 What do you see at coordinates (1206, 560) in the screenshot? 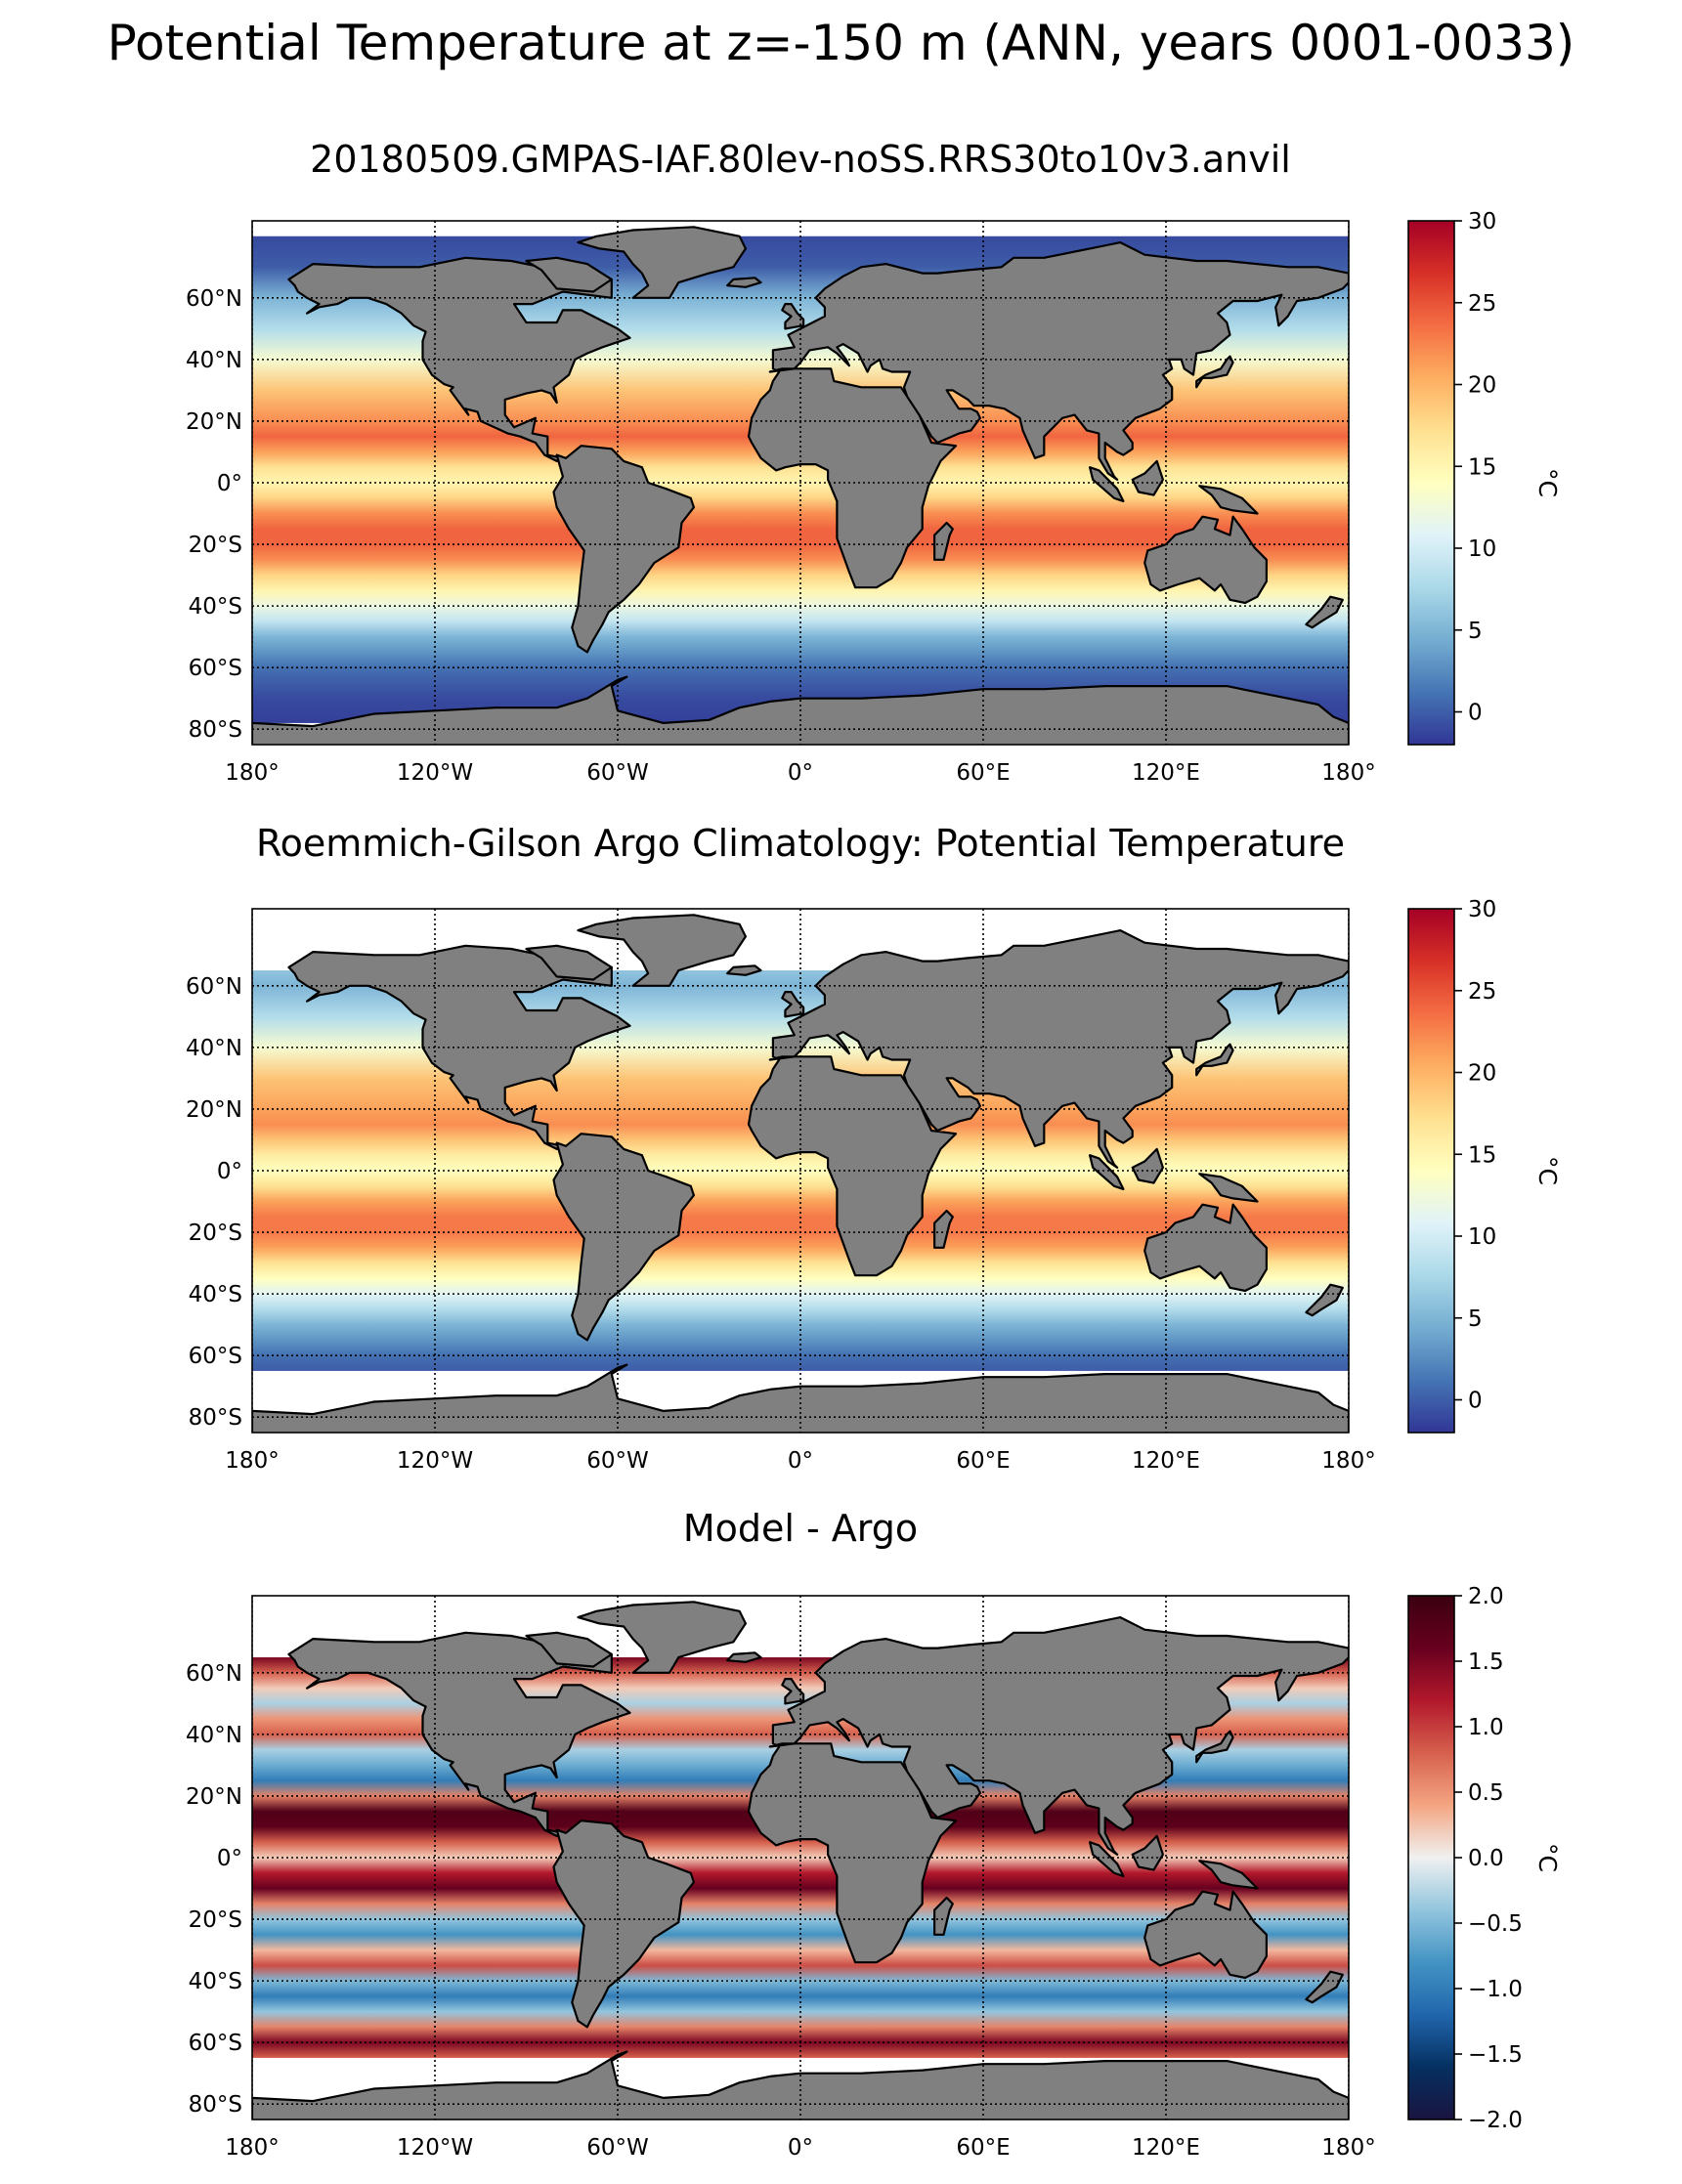
I see `australia-land` at bounding box center [1206, 560].